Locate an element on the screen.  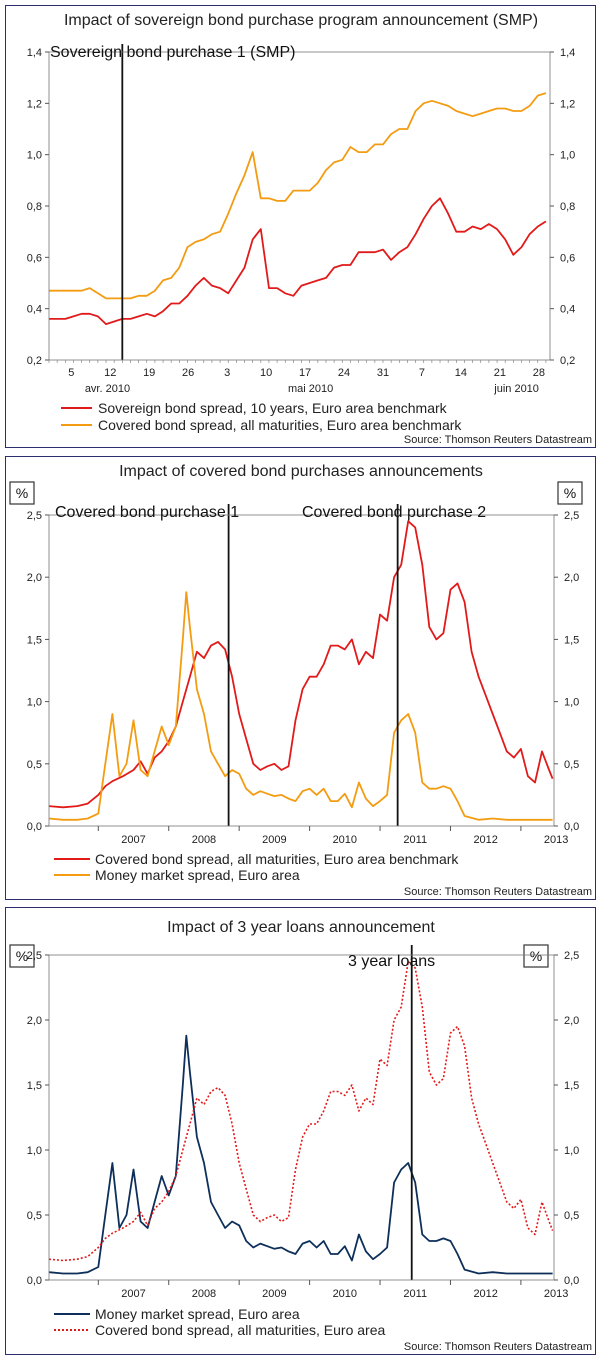
event-label-purchase-1: Covered bond purchase 1 is located at coordinates (147, 512).